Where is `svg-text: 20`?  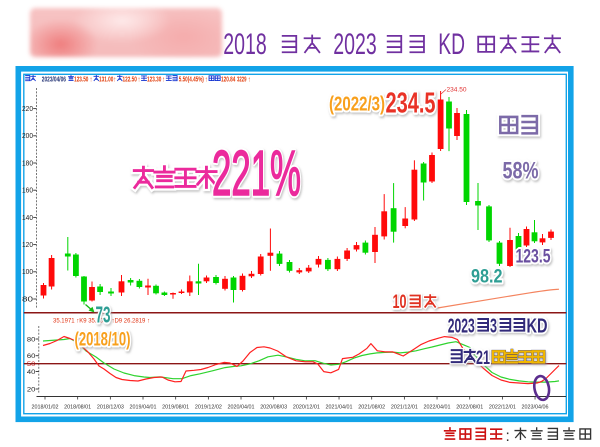
svg-text: 20 is located at coordinates (31, 389).